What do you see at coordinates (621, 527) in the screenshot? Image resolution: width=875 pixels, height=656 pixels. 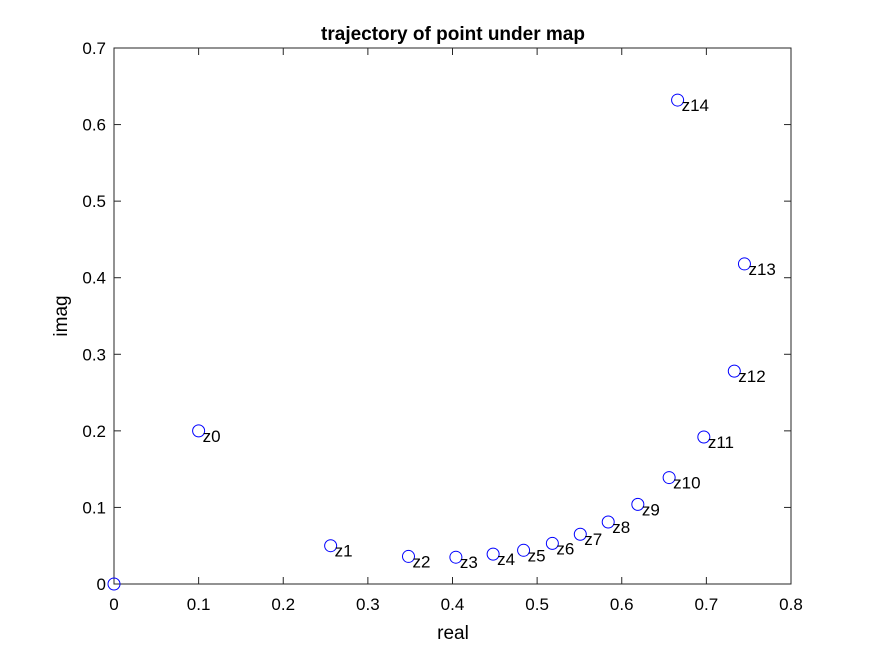 I see `data-point-label: z8` at bounding box center [621, 527].